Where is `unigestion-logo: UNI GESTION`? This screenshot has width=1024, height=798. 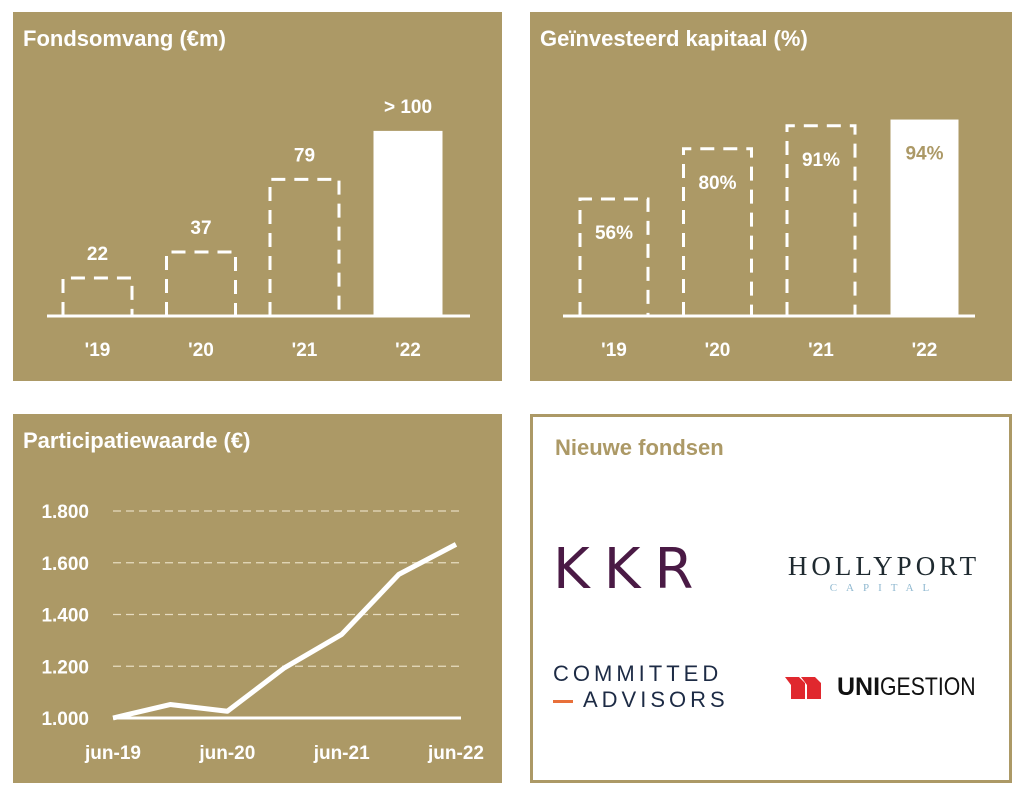 unigestion-logo: UNI GESTION is located at coordinates (889, 687).